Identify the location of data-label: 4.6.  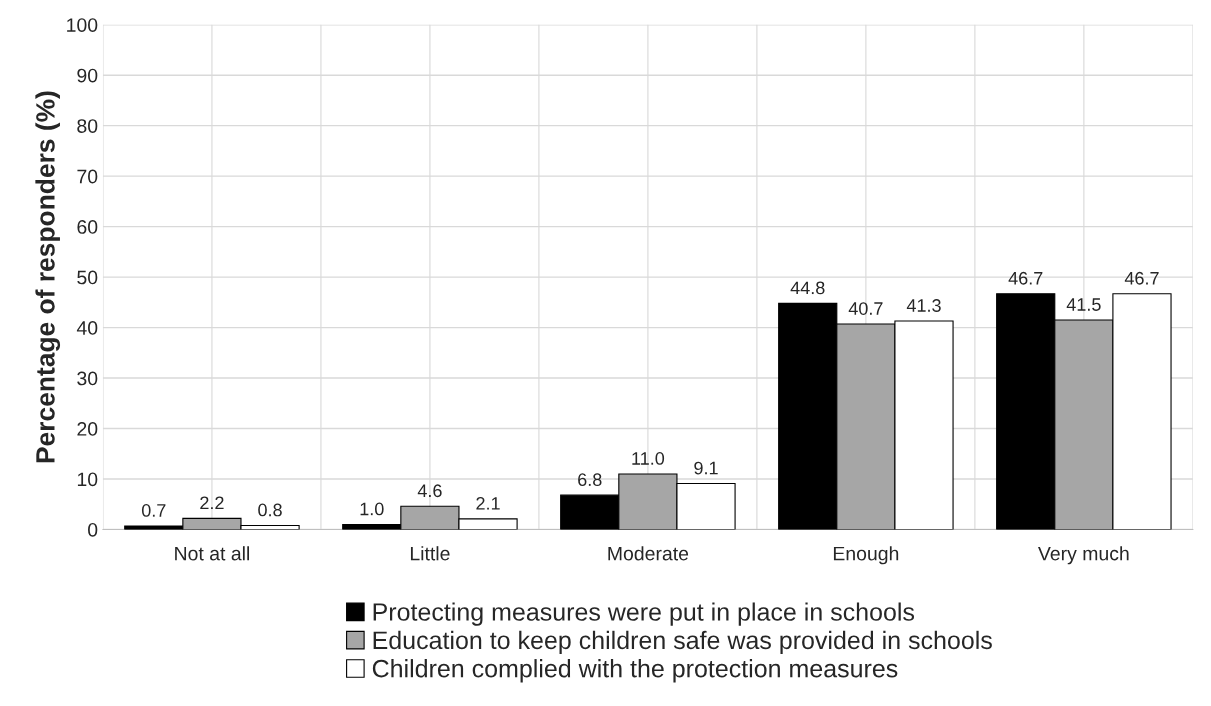
(429, 491).